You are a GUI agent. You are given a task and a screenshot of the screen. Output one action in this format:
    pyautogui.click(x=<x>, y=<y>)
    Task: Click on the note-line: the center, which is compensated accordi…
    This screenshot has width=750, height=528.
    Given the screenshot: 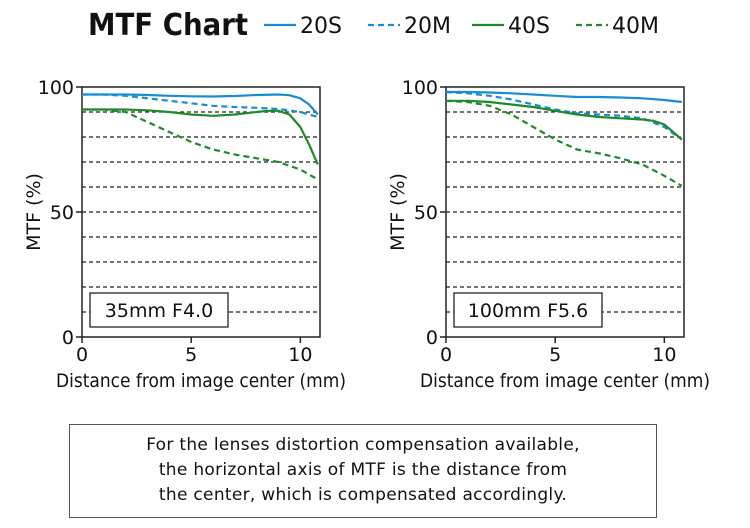 What is the action you would take?
    pyautogui.click(x=363, y=495)
    